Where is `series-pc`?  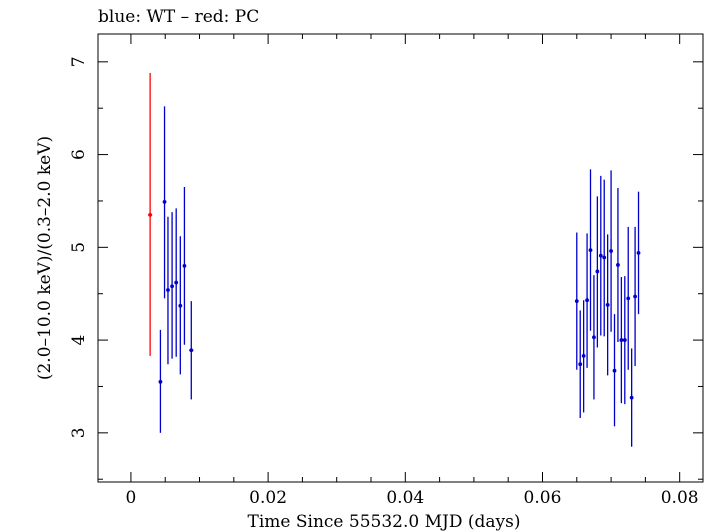
series-pc is located at coordinates (150, 214).